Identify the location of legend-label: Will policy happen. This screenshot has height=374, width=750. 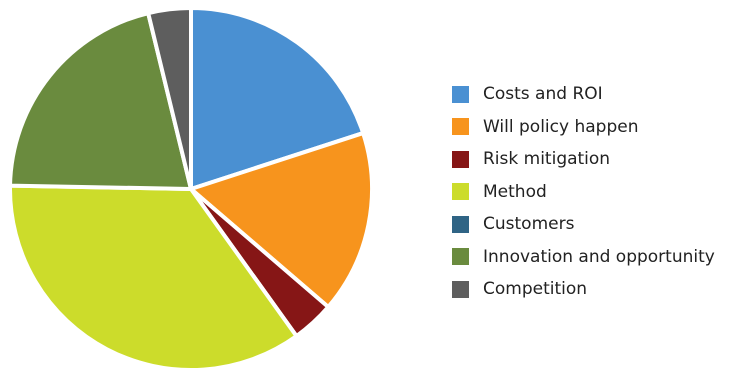
(561, 126).